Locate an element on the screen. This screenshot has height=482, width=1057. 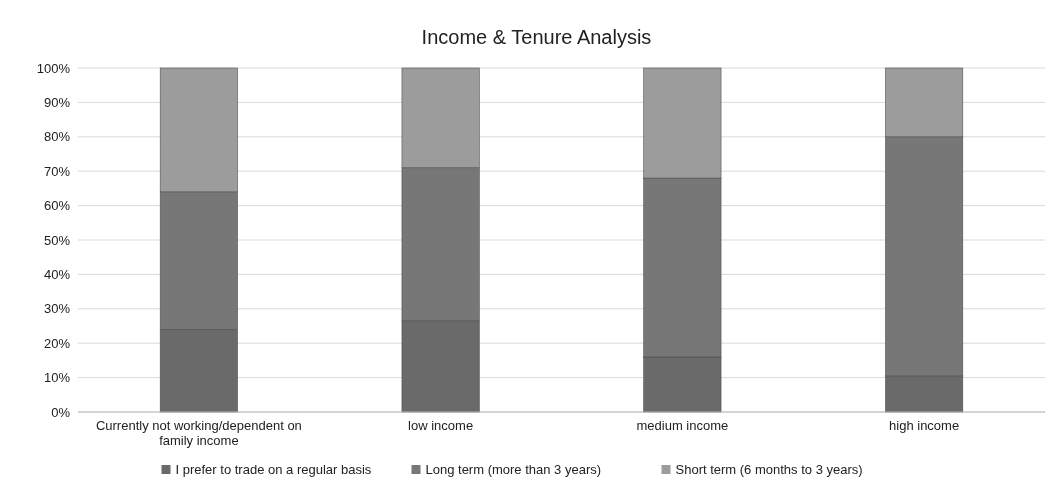
y-tick-label: 50% is located at coordinates (57, 240).